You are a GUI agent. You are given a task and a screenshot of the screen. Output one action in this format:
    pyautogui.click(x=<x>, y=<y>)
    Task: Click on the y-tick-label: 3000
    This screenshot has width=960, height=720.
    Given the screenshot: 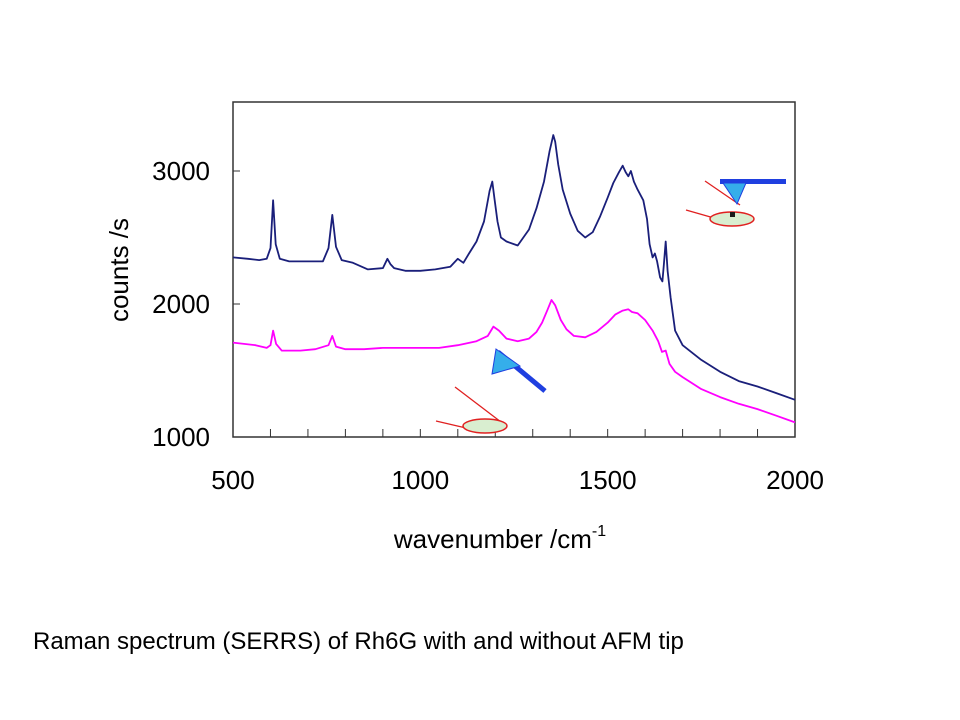 What is the action you would take?
    pyautogui.click(x=181, y=171)
    